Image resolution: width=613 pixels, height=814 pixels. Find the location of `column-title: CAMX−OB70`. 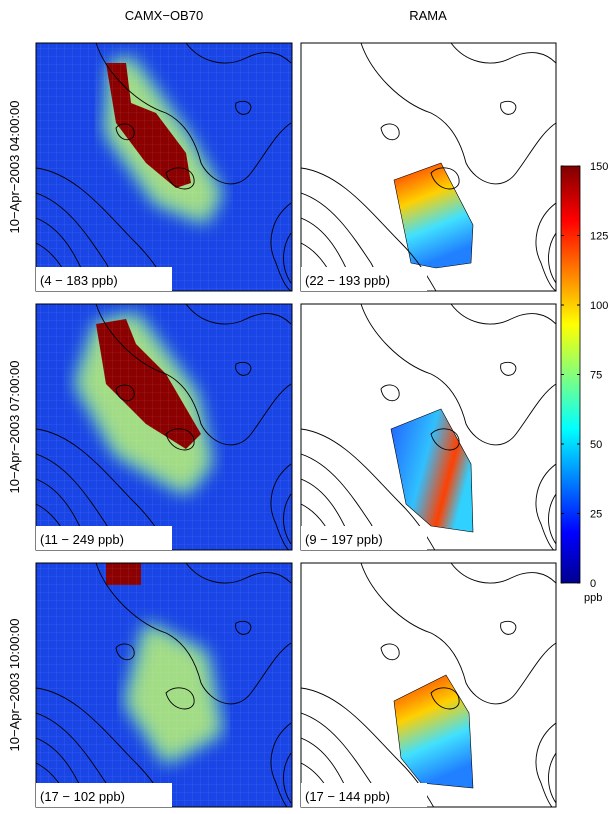

column-title: CAMX−OB70 is located at coordinates (164, 15).